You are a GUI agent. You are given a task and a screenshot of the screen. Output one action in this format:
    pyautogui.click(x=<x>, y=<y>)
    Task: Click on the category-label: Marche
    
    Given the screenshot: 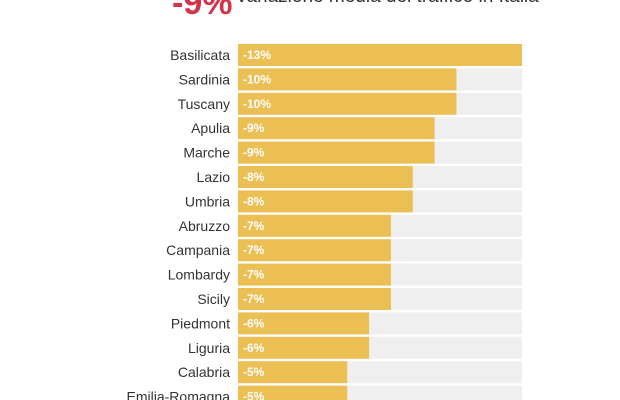 What is the action you would take?
    pyautogui.click(x=206, y=153)
    